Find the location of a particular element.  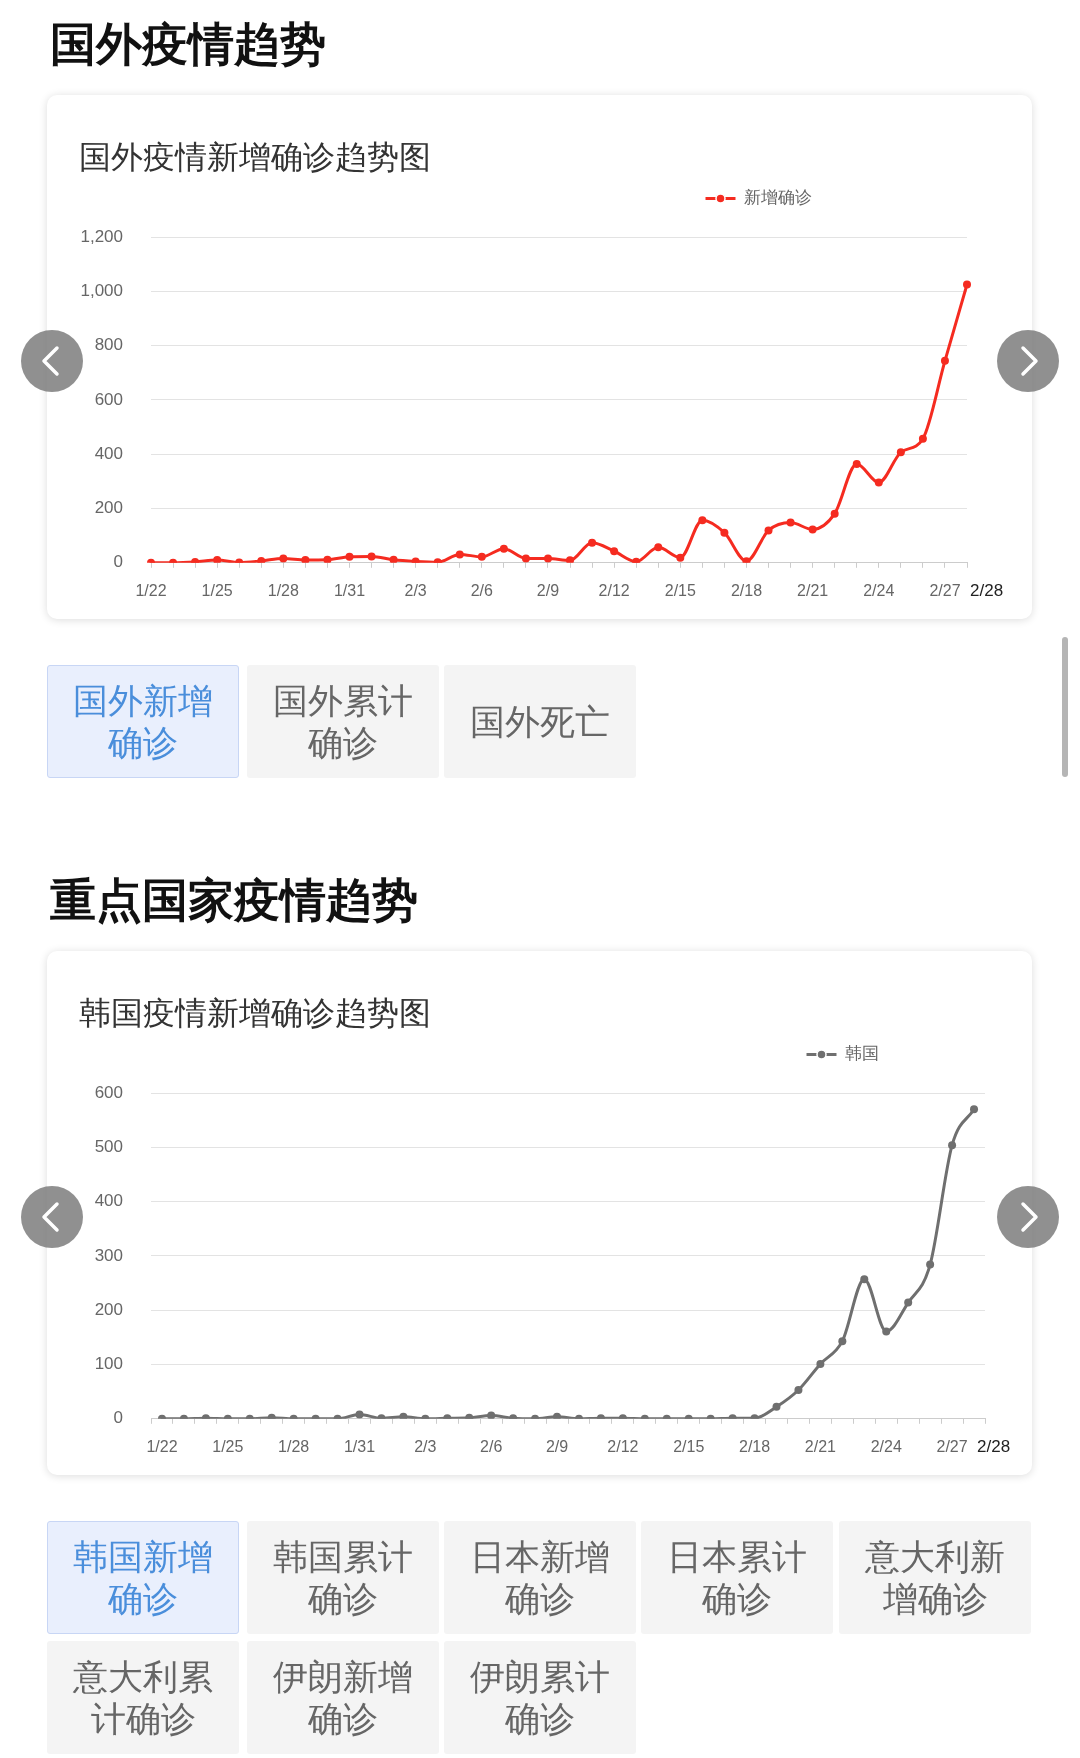

chart-subtitle: 国外疫情新增确诊趋势图 is located at coordinates (255, 157).